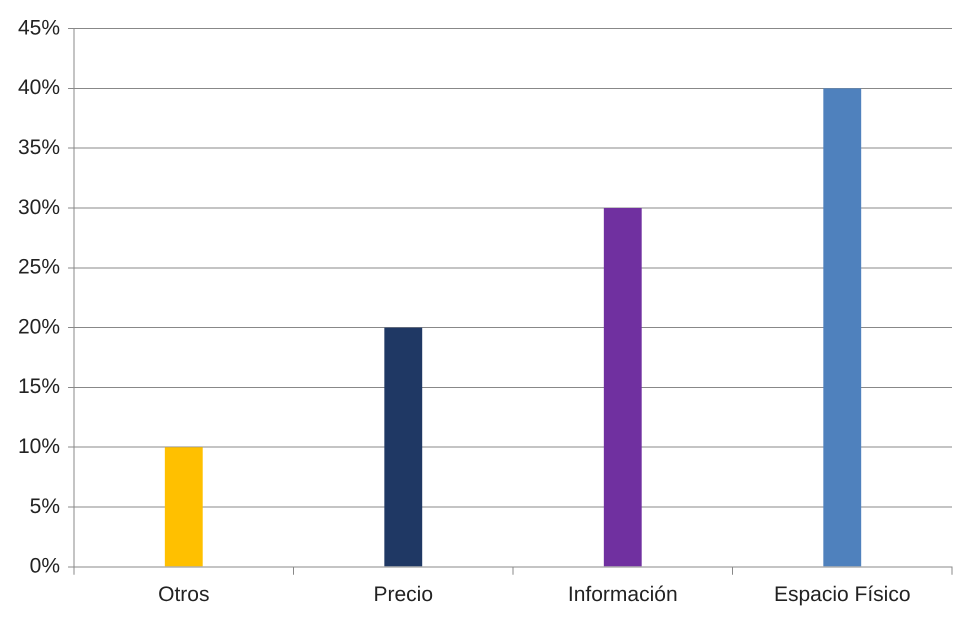 The height and width of the screenshot is (631, 964). Describe the element at coordinates (39, 267) in the screenshot. I see `y-tick-label: 25%` at that location.